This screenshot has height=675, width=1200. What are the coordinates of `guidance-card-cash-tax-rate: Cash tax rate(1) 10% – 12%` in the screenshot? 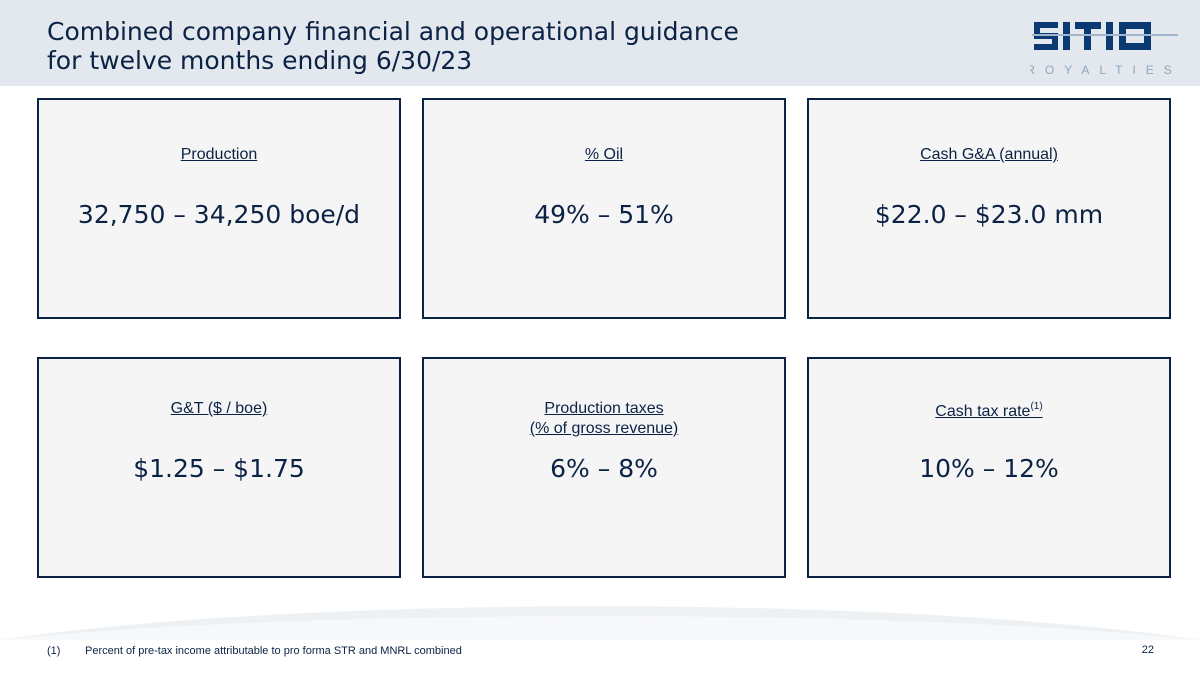 It's located at (989, 467).